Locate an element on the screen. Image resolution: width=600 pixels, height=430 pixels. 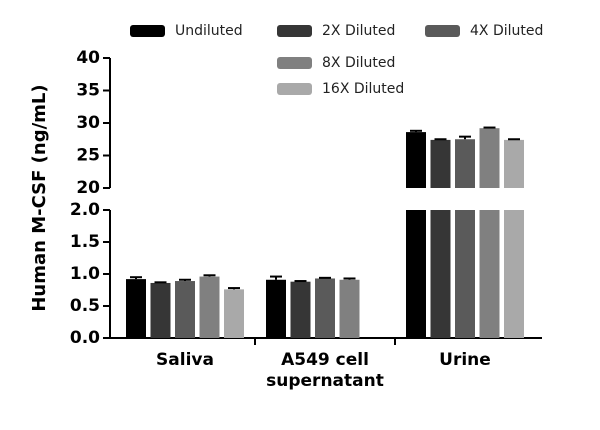
legend-label: 2X Diluted is located at coordinates (358, 31).